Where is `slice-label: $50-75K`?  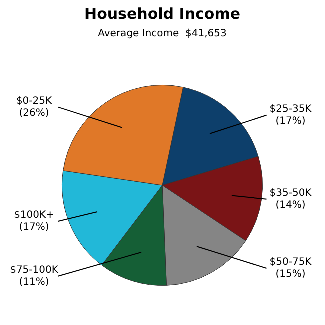 slice-label: $50-75K is located at coordinates (291, 262).